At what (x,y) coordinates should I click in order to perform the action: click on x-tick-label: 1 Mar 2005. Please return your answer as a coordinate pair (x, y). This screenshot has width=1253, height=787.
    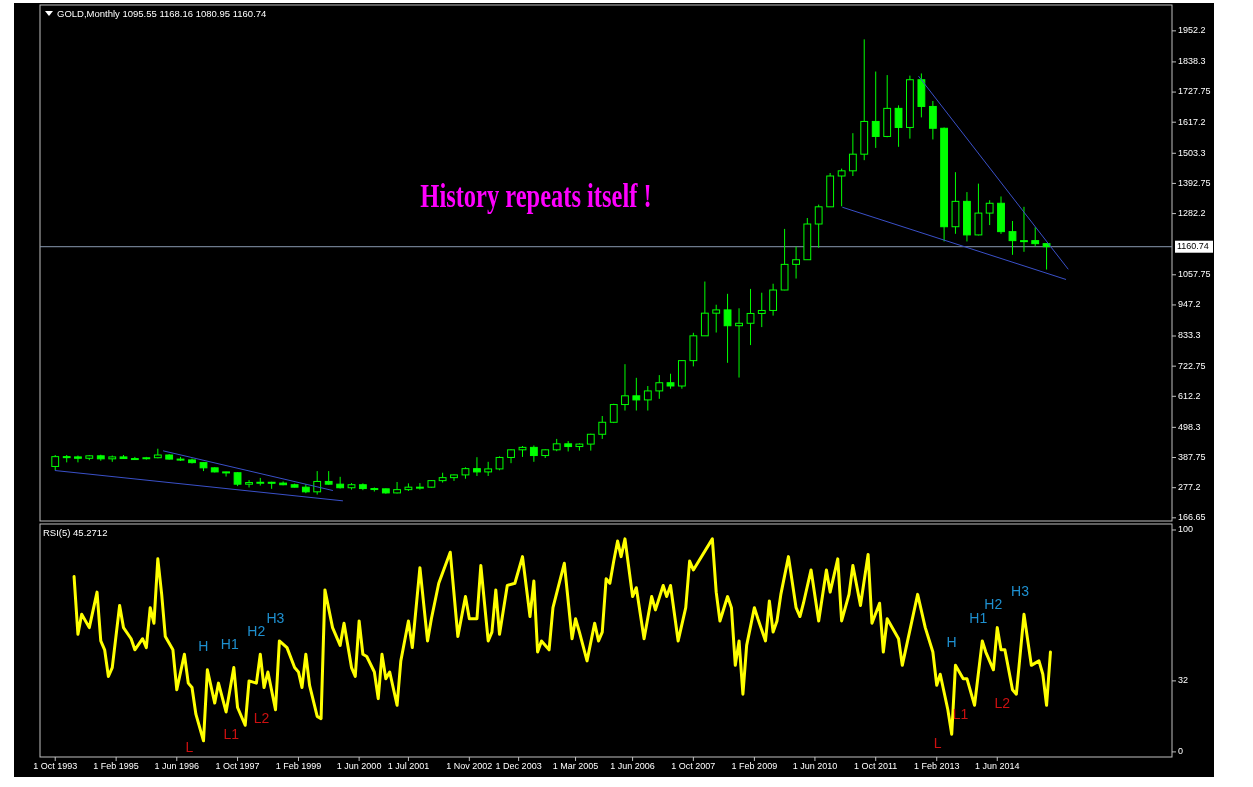
    Looking at the image, I should click on (575, 766).